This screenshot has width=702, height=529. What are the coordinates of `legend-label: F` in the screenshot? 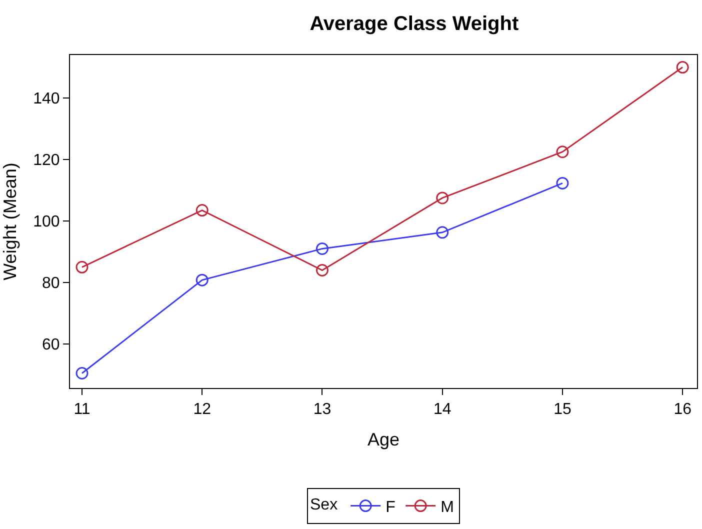 It's located at (391, 507).